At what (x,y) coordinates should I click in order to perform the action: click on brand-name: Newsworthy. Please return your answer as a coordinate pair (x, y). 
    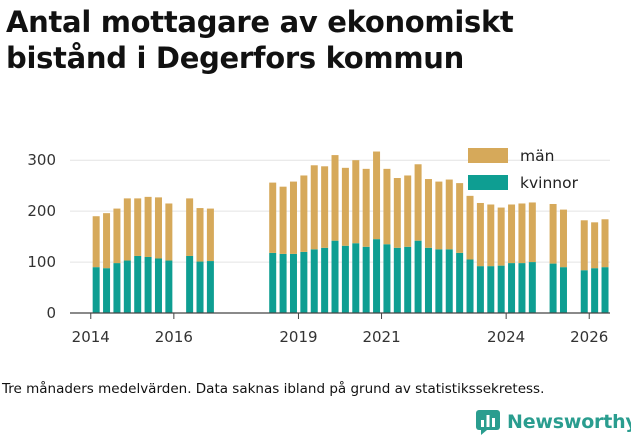
    Looking at the image, I should click on (569, 422).